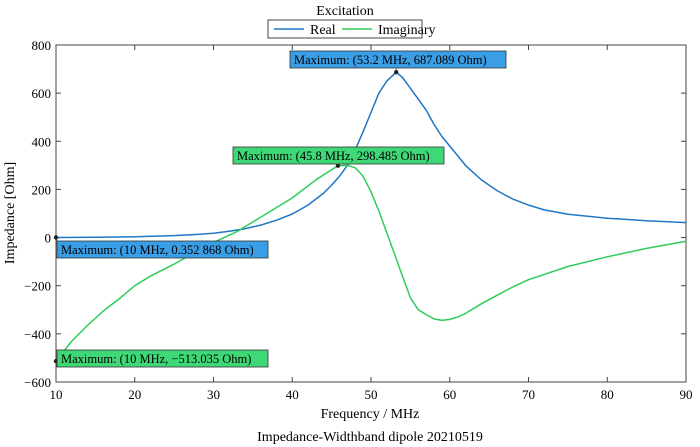 The width and height of the screenshot is (700, 447). I want to click on legend-title: Excitation, so click(345, 11).